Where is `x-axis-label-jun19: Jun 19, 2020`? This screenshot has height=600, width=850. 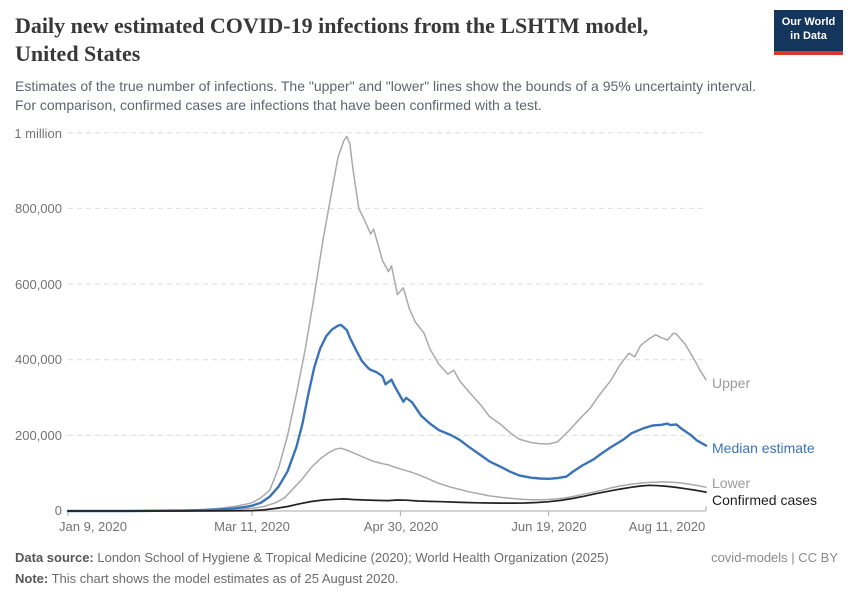
x-axis-label-jun19: Jun 19, 2020 is located at coordinates (549, 526).